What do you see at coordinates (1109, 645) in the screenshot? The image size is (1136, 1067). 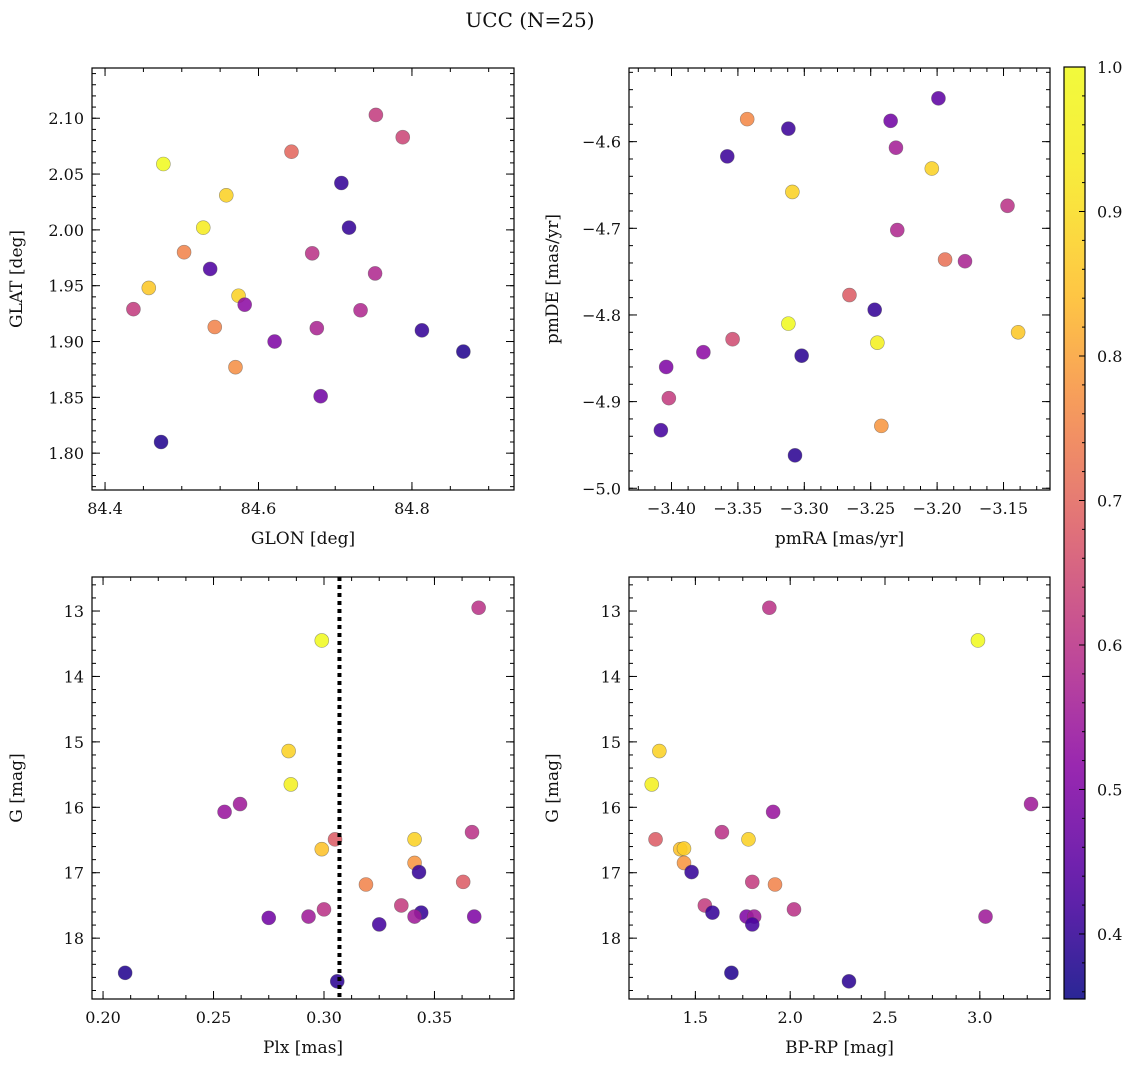 I see `colorbar-tick-label: 0.6` at bounding box center [1109, 645].